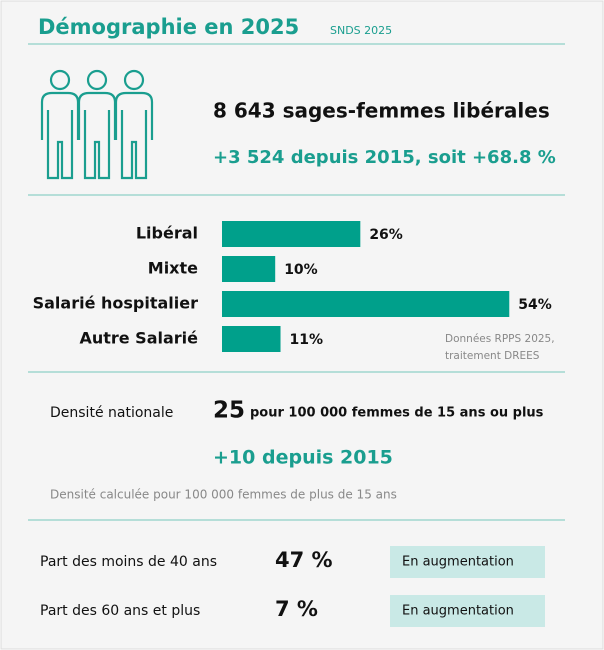  I want to click on density-label: Densité nationale, so click(111, 413).